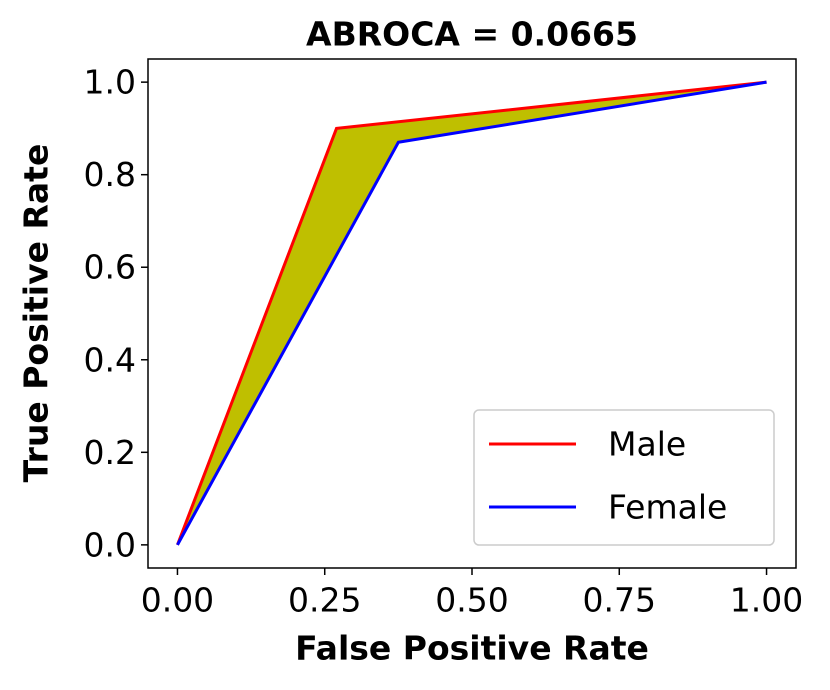 This screenshot has height=690, width=830. I want to click on y-tick-label: 0.8, so click(110, 174).